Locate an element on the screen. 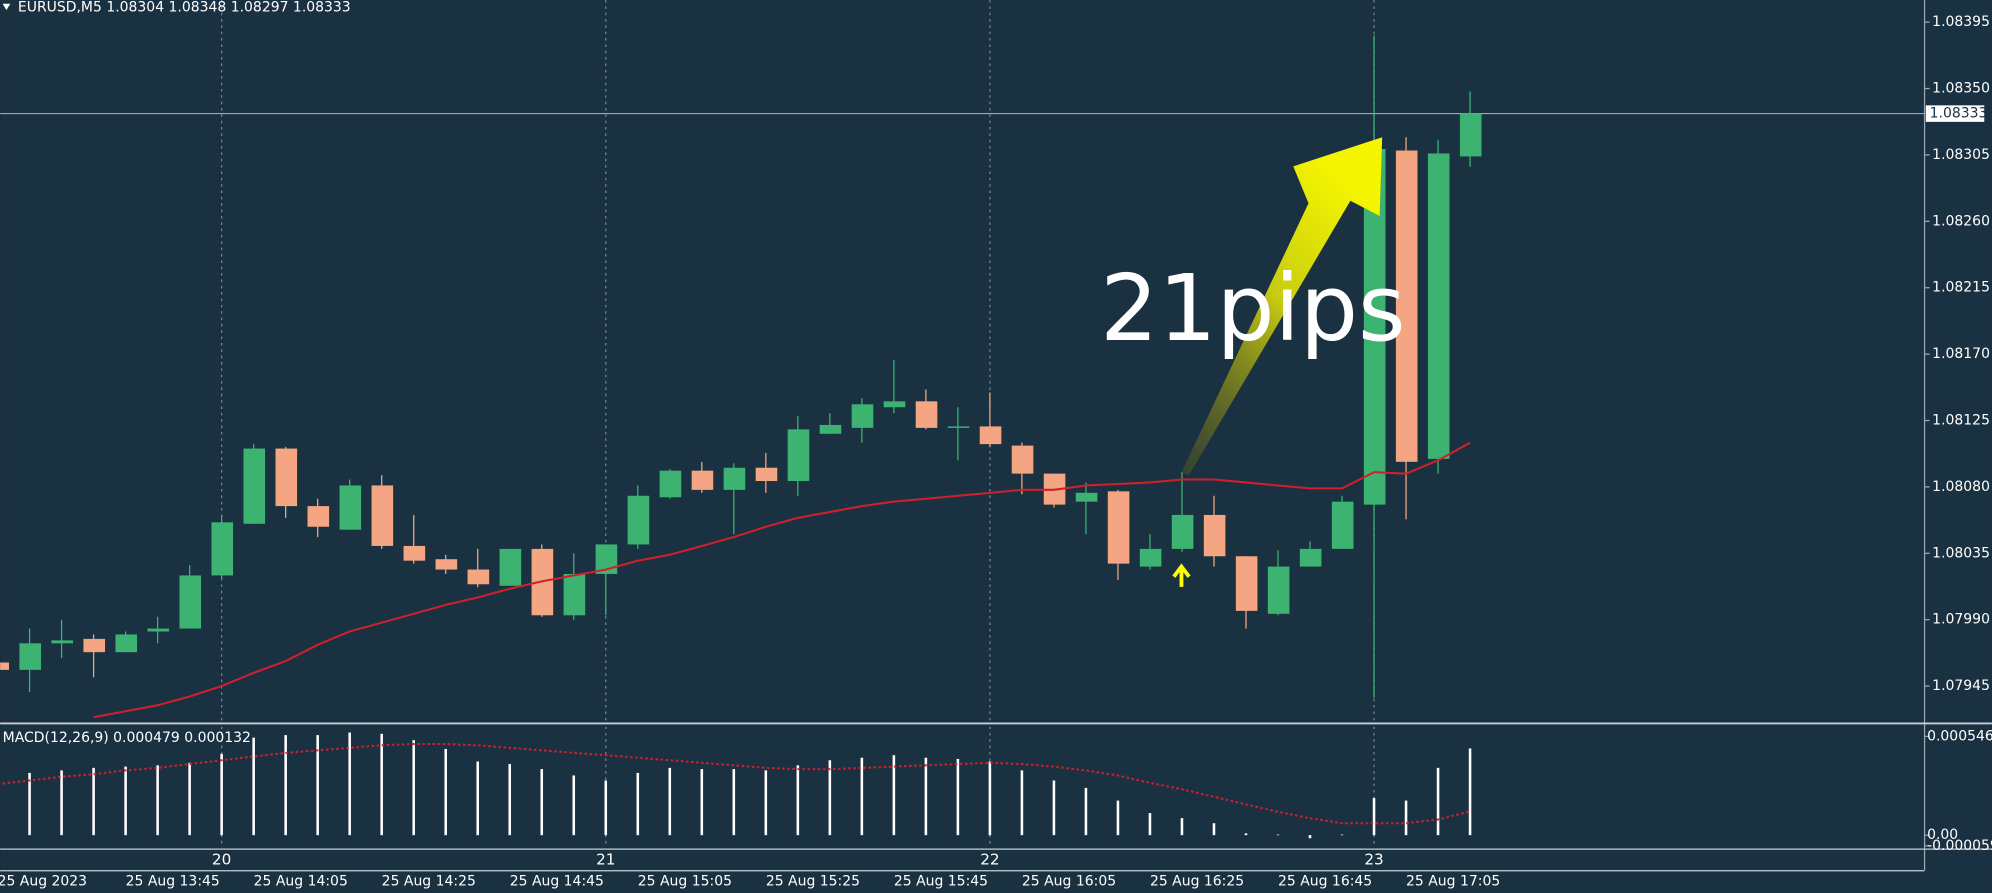  x-tick-label: 25 Aug 17:05 is located at coordinates (1453, 882).